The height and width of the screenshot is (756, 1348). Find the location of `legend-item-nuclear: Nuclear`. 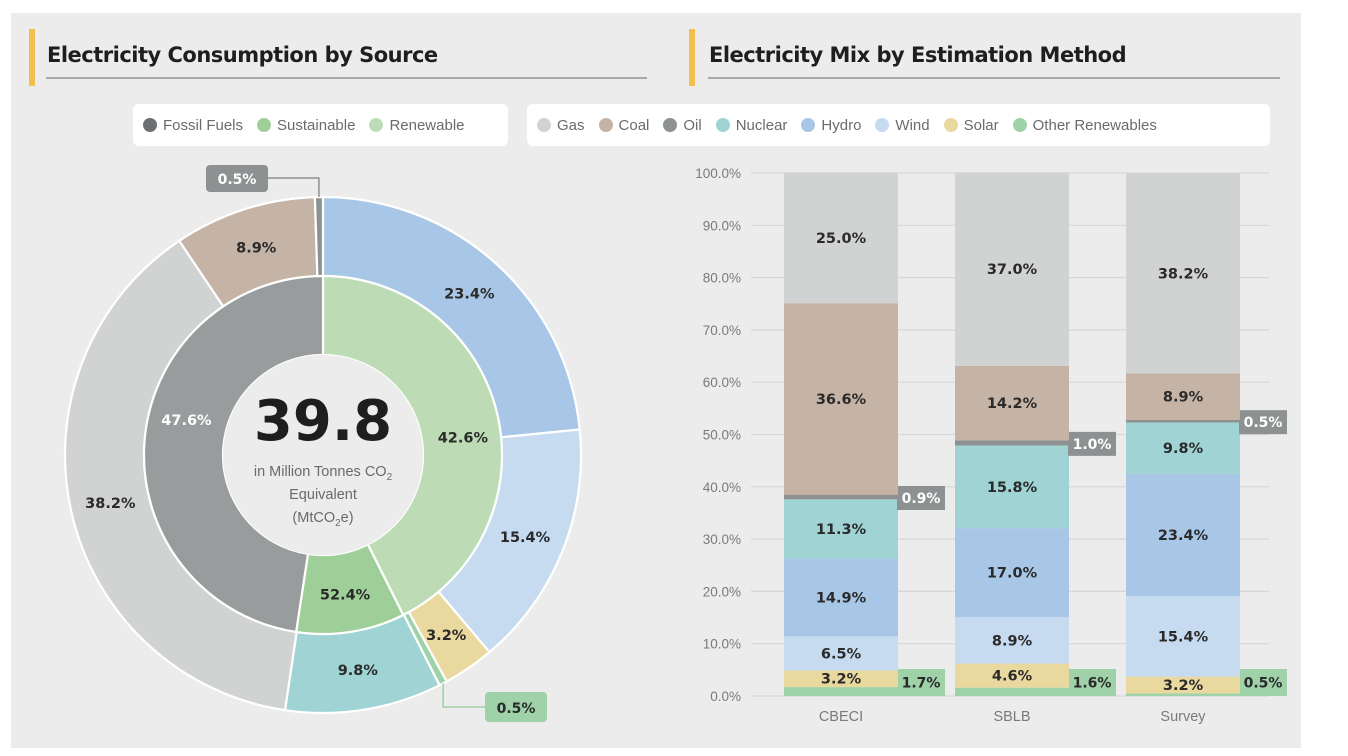

legend-item-nuclear: Nuclear is located at coordinates (751, 125).